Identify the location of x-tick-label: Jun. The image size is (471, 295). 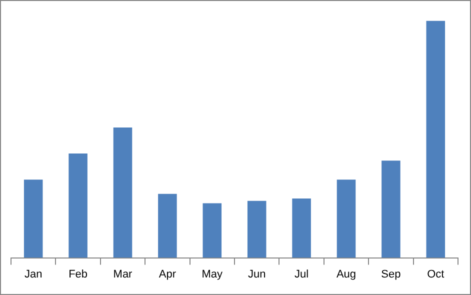
(257, 274).